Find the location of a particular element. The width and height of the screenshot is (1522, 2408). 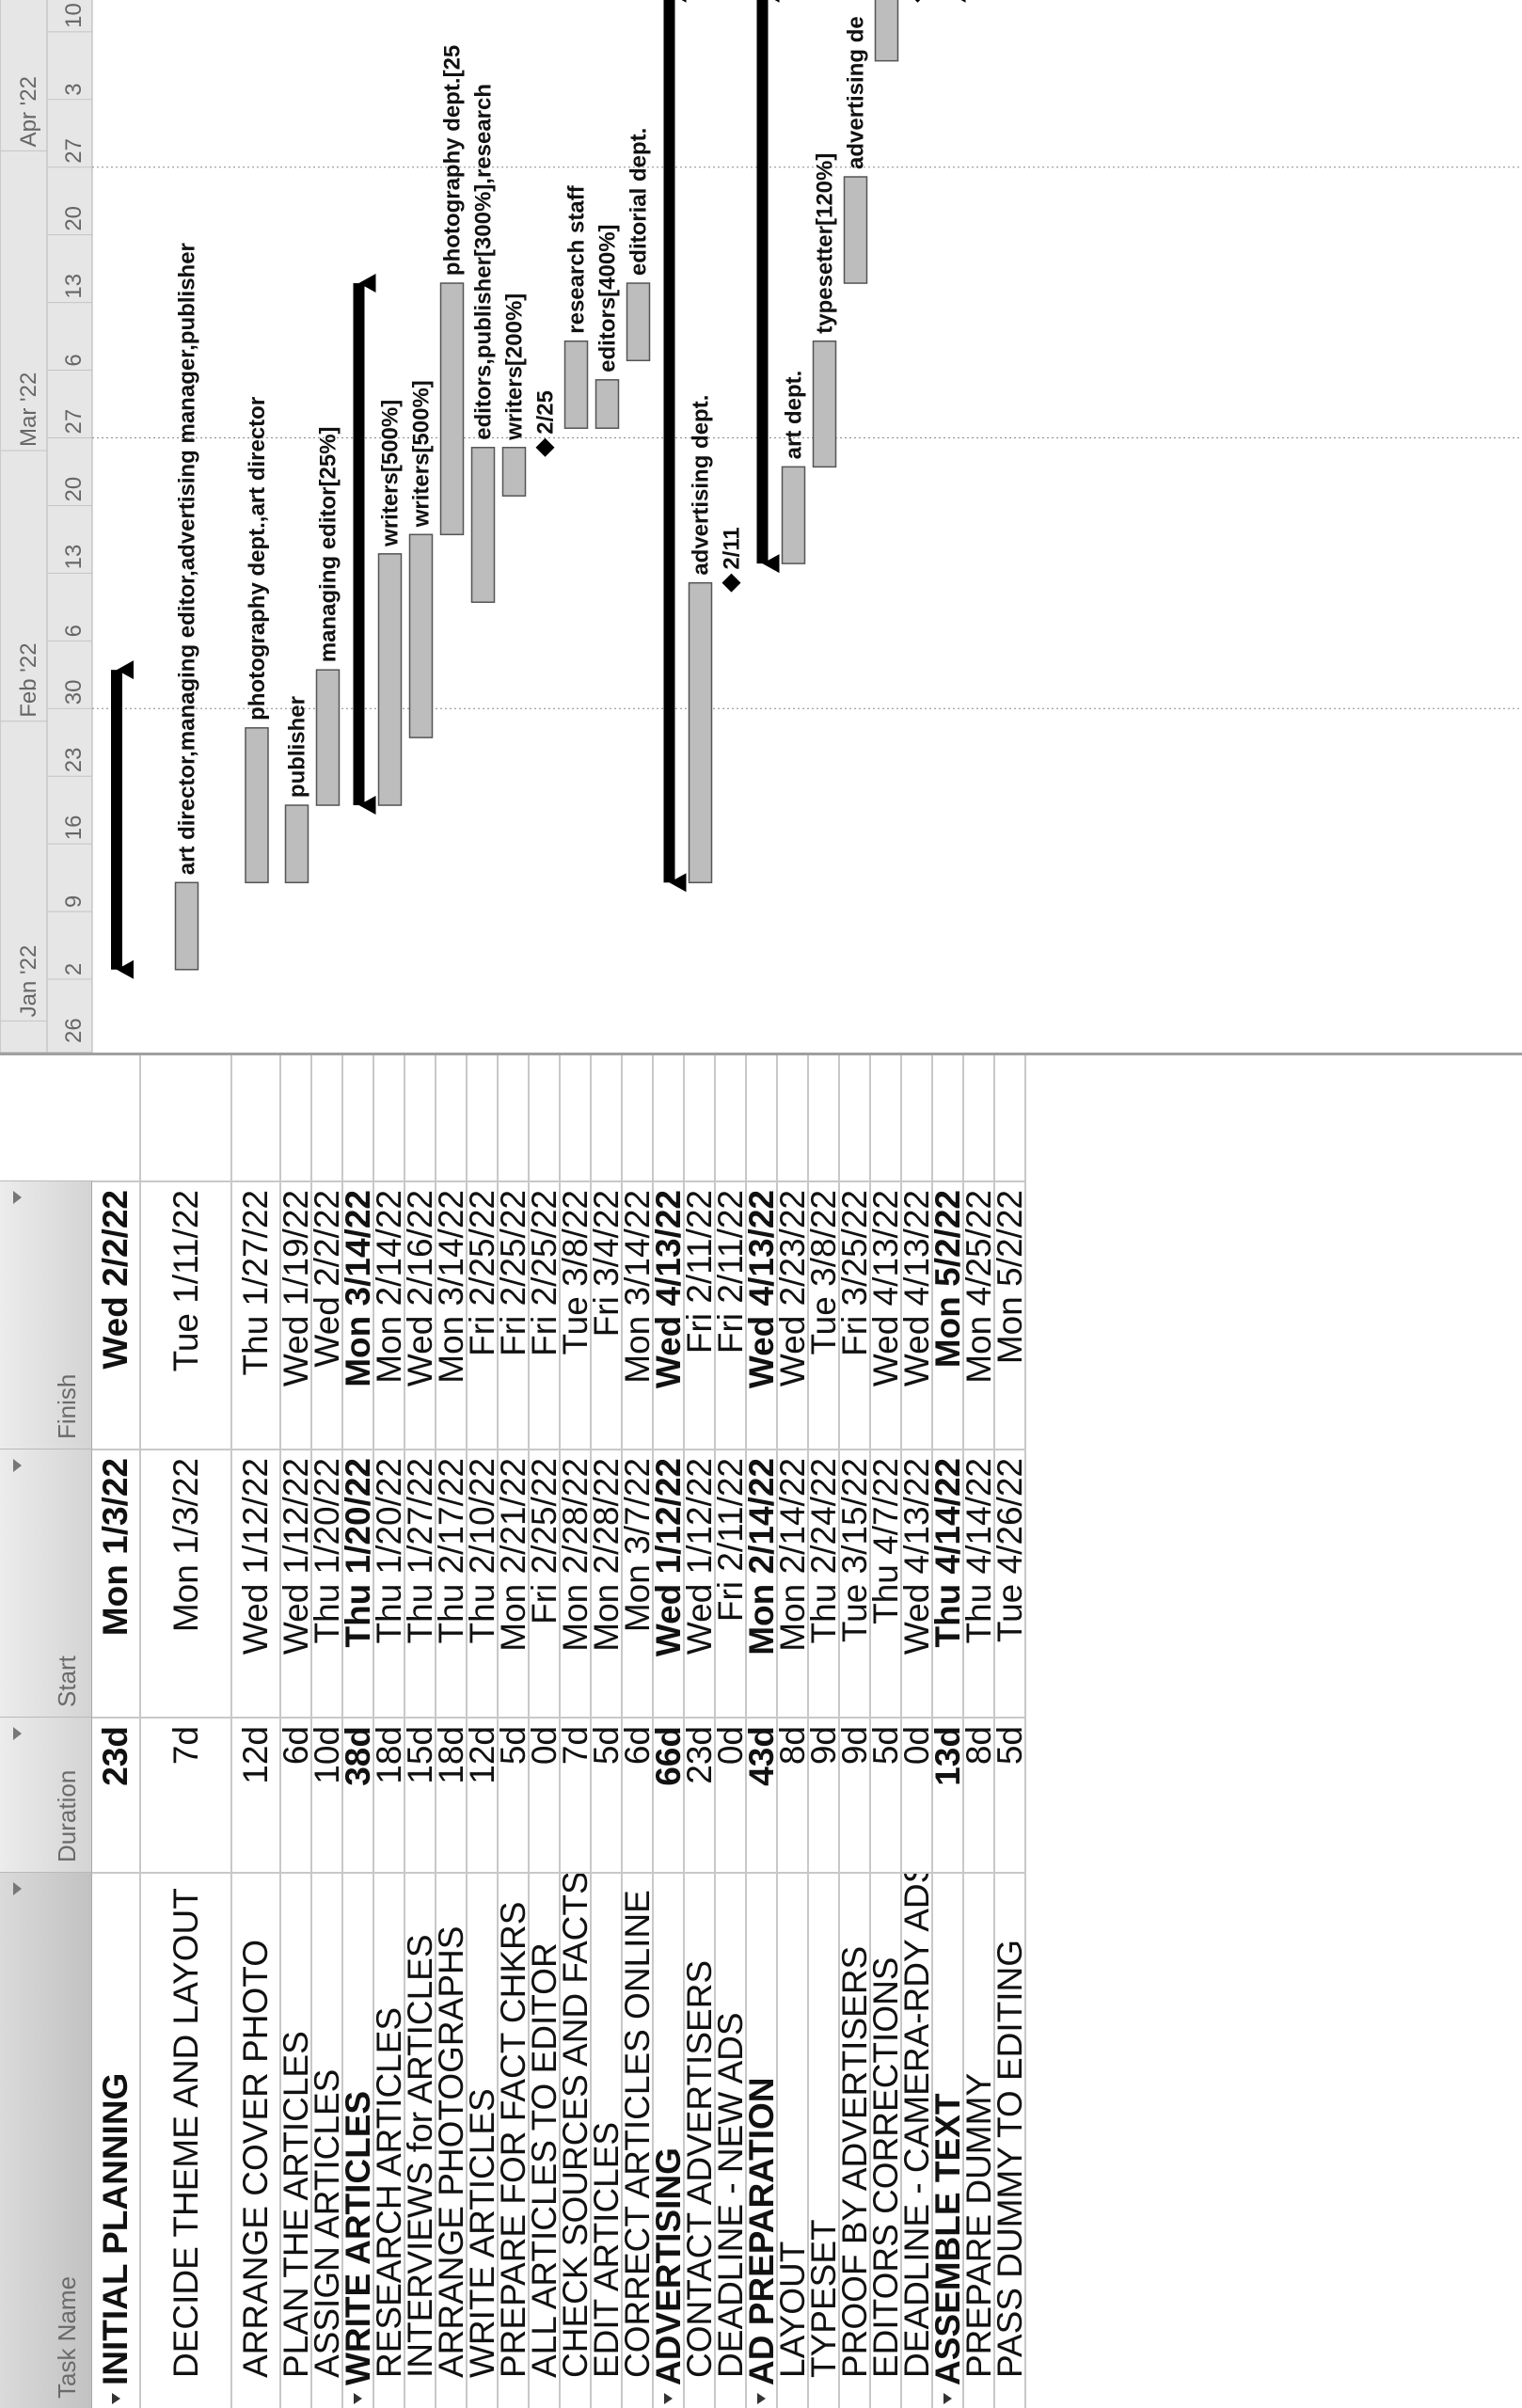

cell-text: PROOF BY ADVERTISERS is located at coordinates (855, 2161).